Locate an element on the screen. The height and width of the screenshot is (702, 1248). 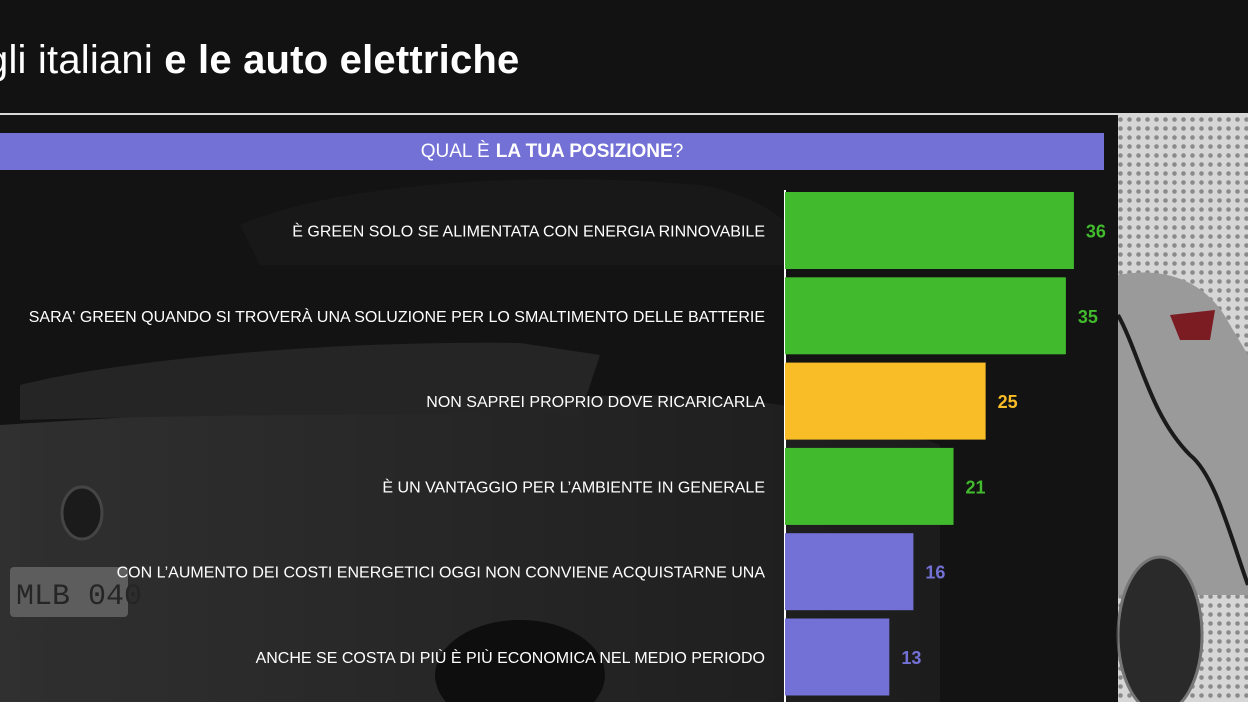
value-label-1: 36 is located at coordinates (1096, 232).